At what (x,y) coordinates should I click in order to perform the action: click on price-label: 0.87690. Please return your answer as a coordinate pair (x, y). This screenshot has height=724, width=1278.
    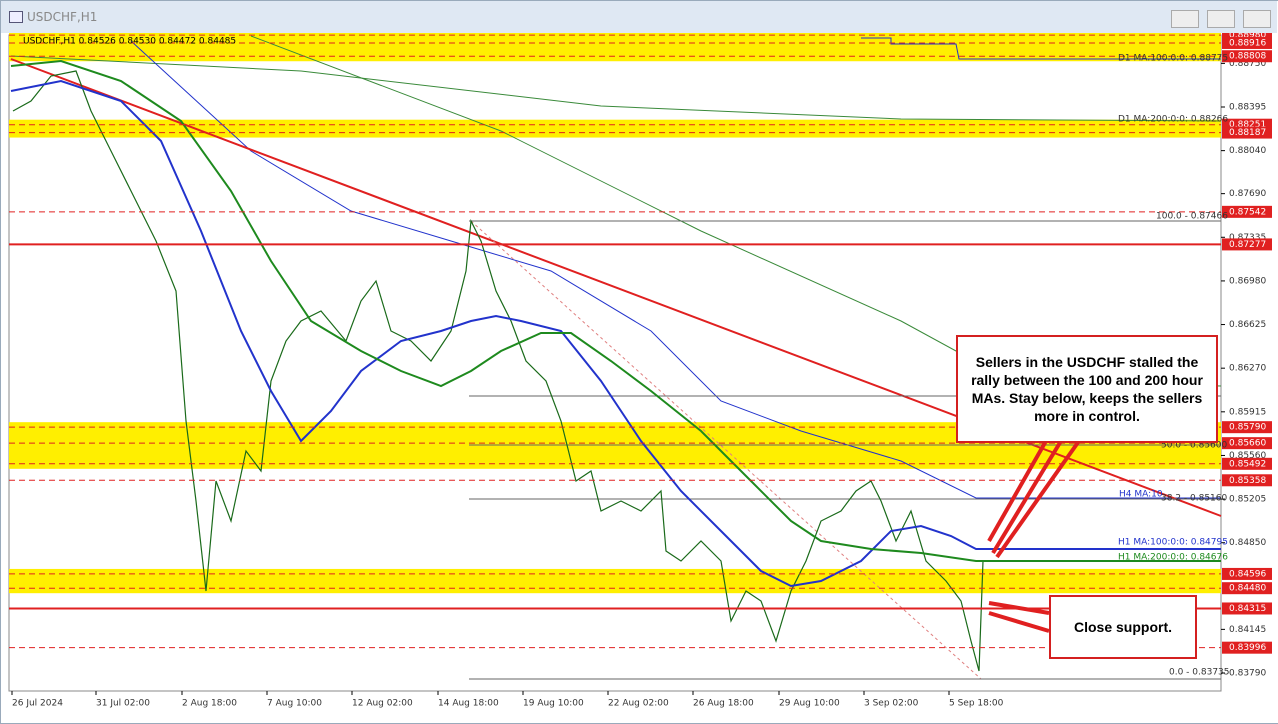
    Looking at the image, I should click on (1247, 194).